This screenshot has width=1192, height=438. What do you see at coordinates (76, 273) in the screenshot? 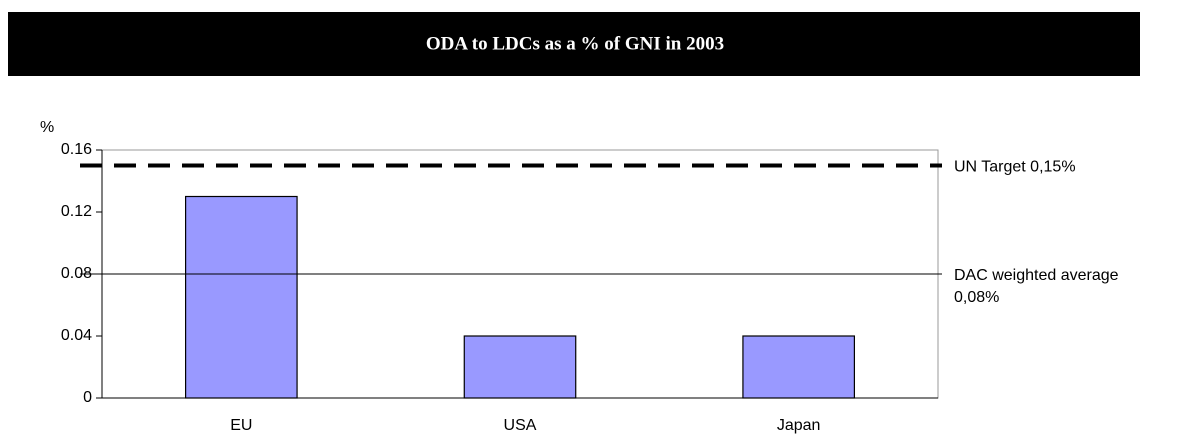
I see `y-tick-label: 0.08` at bounding box center [76, 273].